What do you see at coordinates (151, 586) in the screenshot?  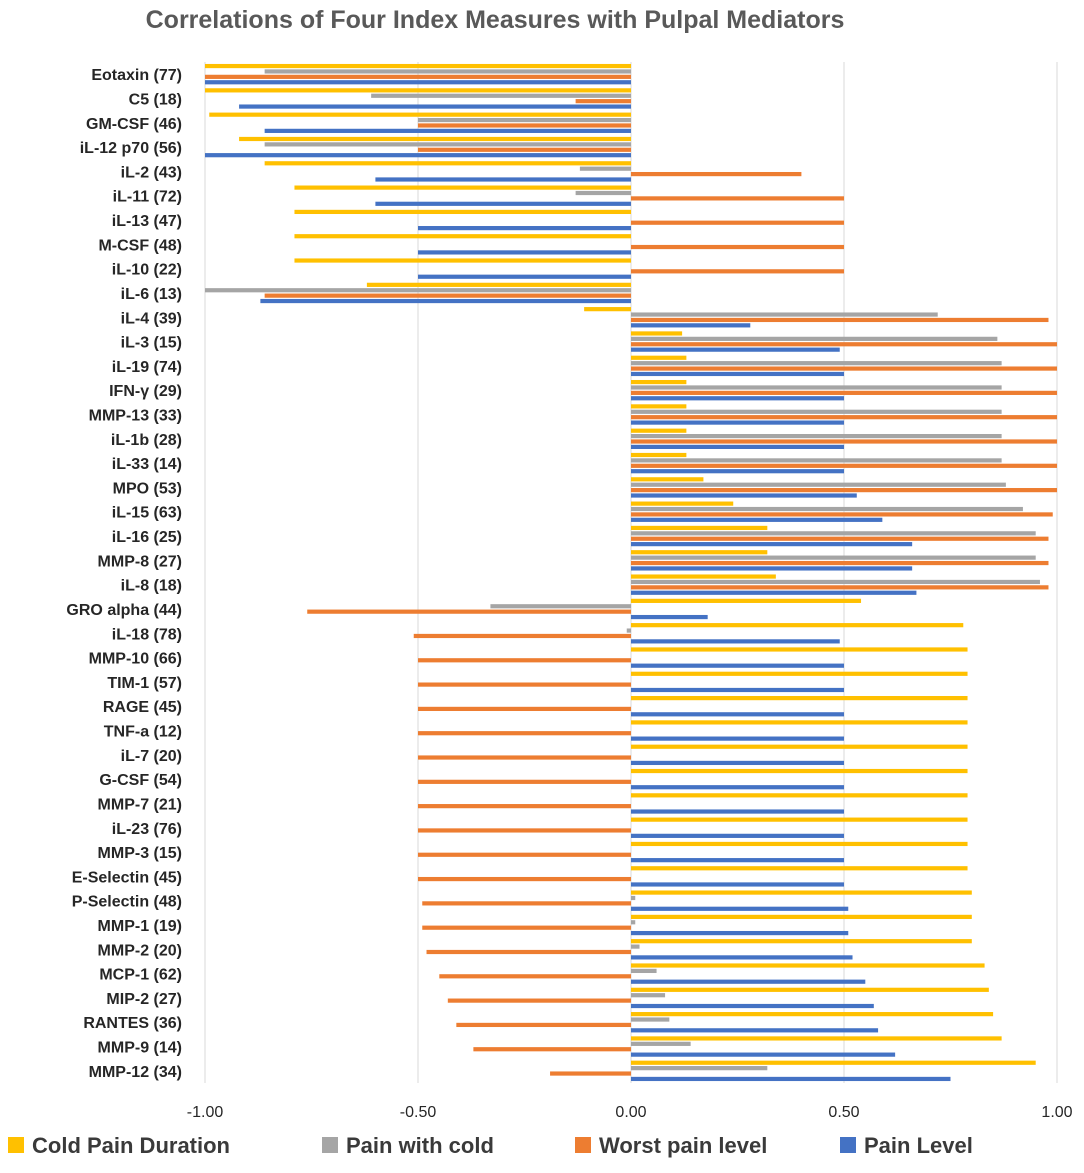 I see `category-label: iL-8 (18)` at bounding box center [151, 586].